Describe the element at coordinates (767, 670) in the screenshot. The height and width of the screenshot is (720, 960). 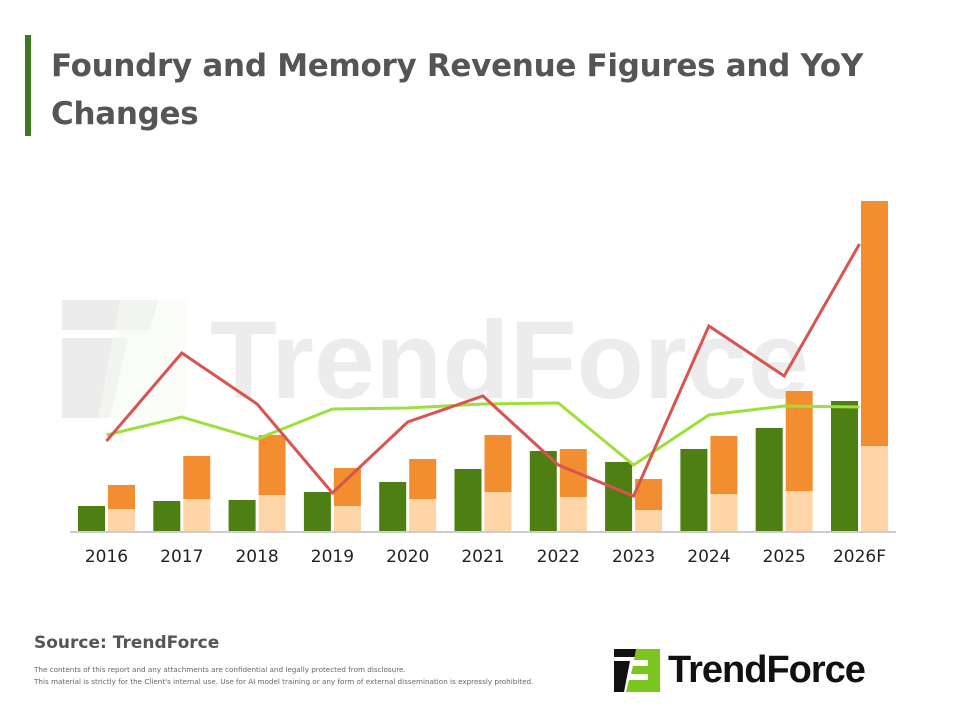
I see `trendforce-logo-text: TrendForce` at that location.